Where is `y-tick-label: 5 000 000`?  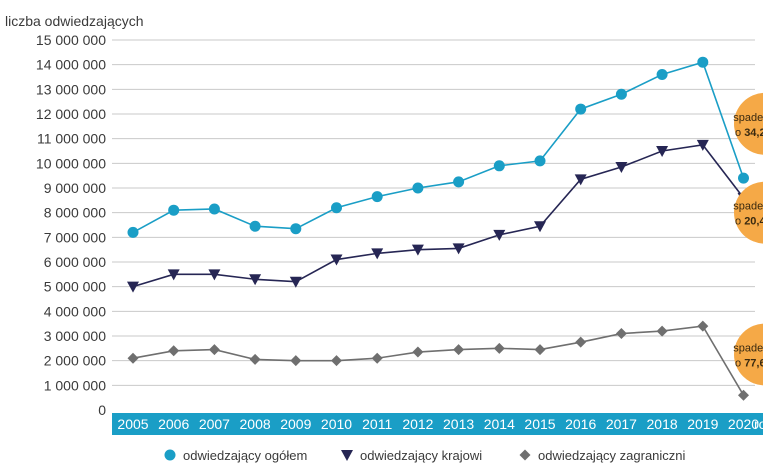 y-tick-label: 5 000 000 is located at coordinates (75, 287).